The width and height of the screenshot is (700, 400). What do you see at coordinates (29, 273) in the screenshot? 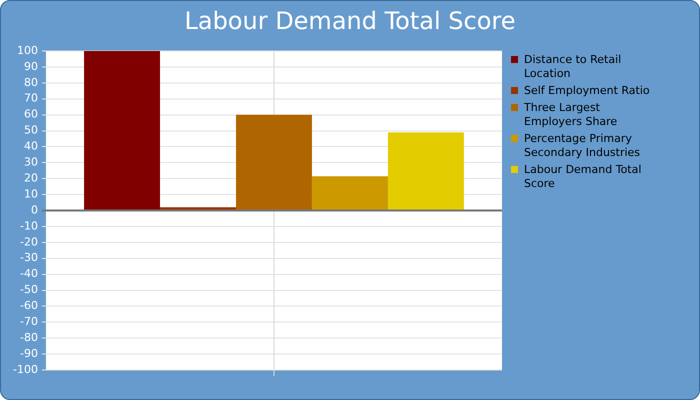
I see `y-tick-label: -40` at bounding box center [29, 273].